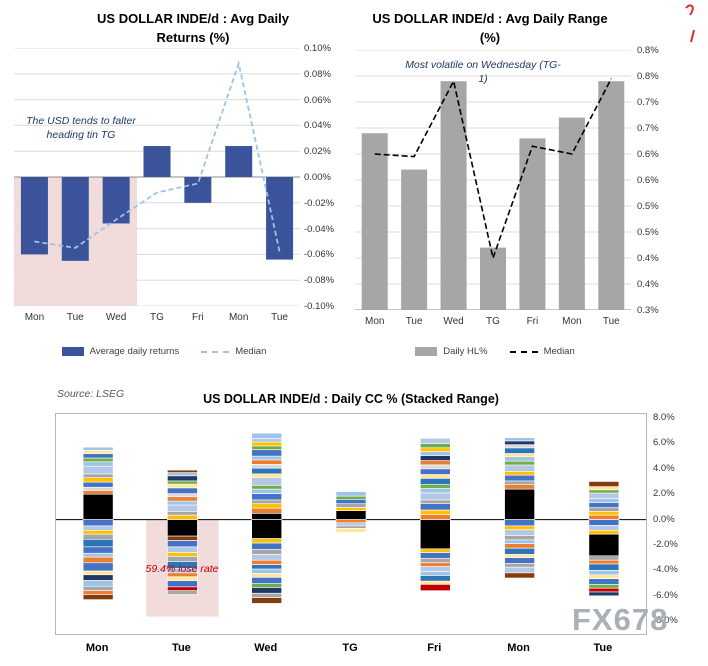 Image resolution: width=708 pixels, height=666 pixels. I want to click on ytick-label: -0.04%, so click(319, 229).